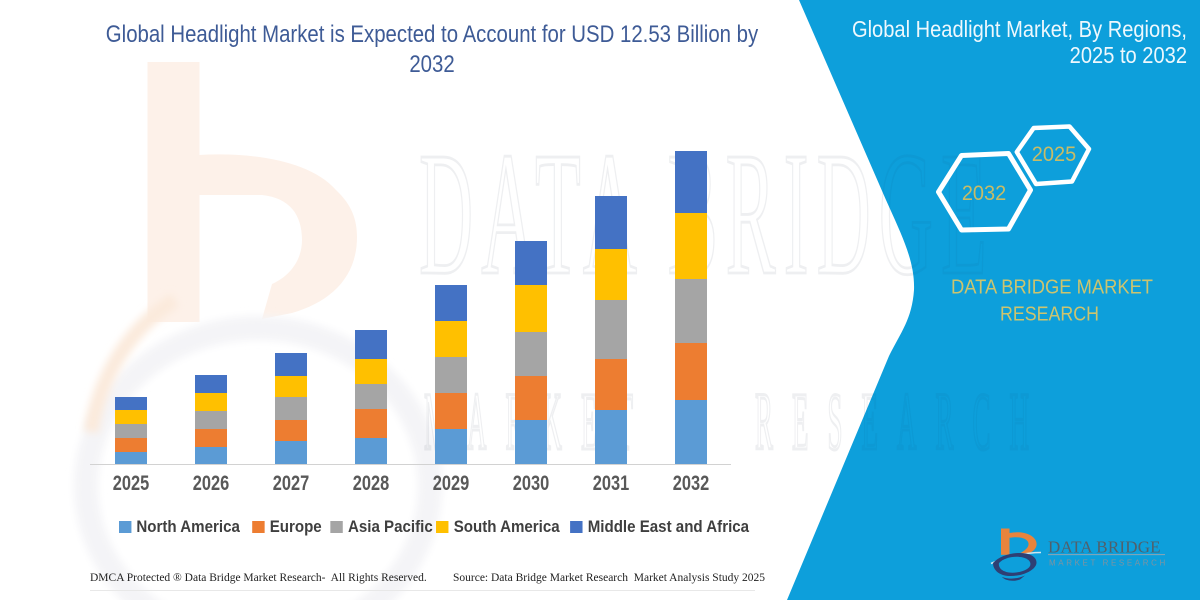 The height and width of the screenshot is (600, 1200). I want to click on svg-text: 2025, so click(1054, 155).